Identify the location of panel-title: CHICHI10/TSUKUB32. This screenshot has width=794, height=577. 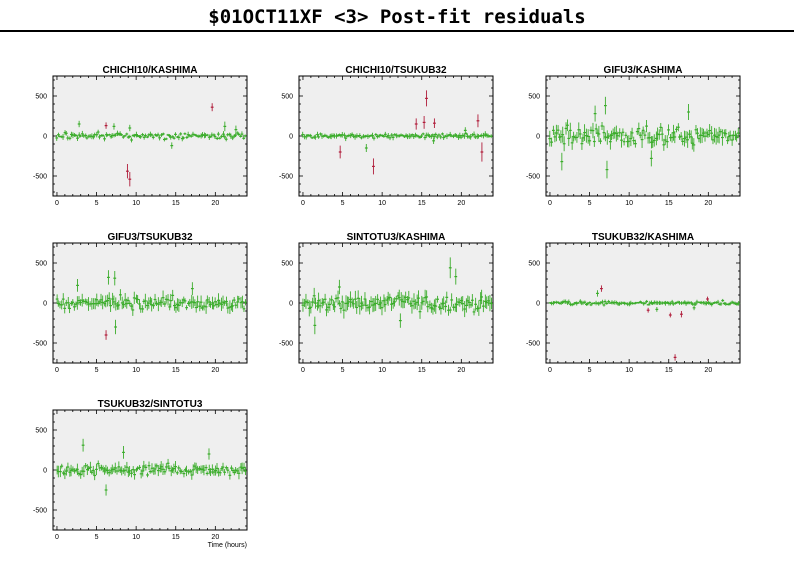
(396, 70).